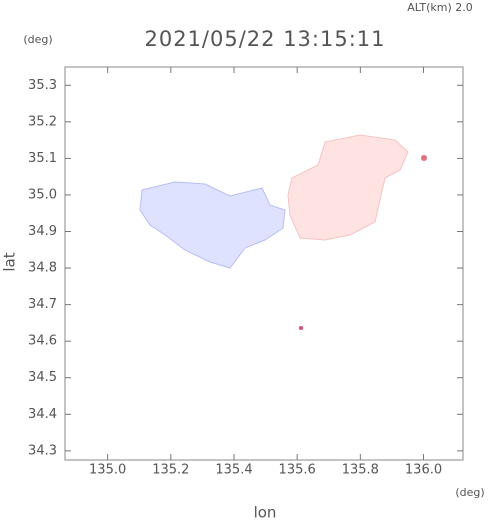 The height and width of the screenshot is (521, 491). I want to click on x-tick-label: 135.6, so click(297, 470).